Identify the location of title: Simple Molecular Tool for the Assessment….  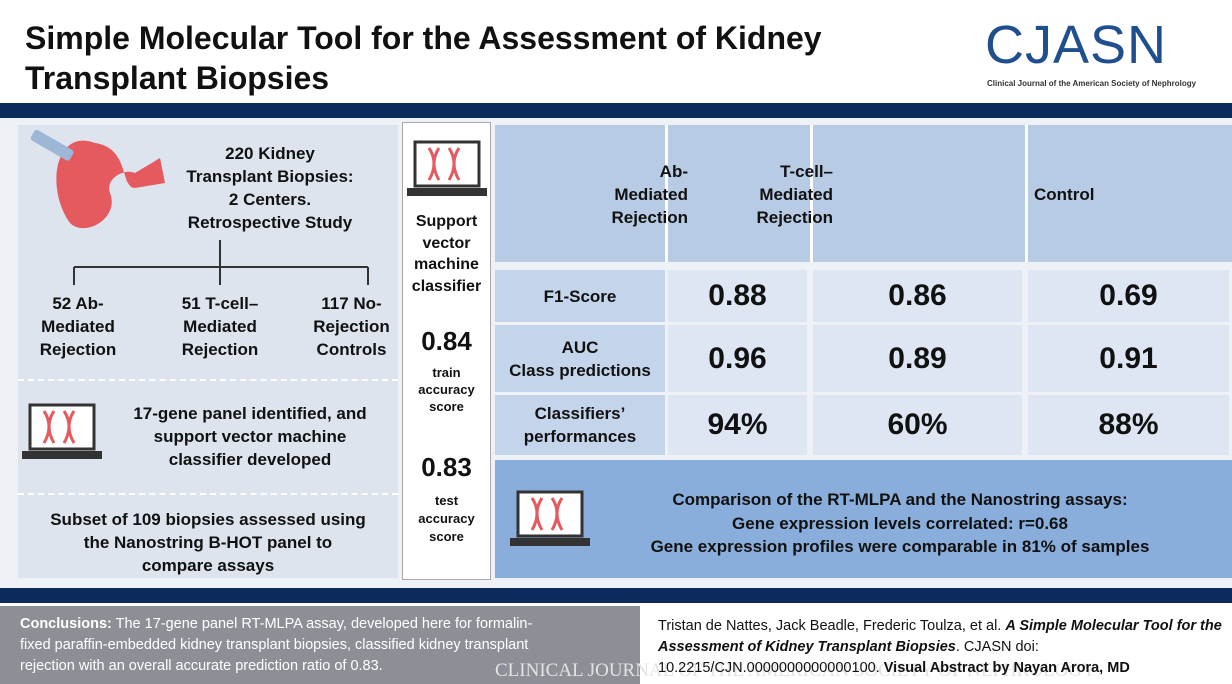
(423, 58).